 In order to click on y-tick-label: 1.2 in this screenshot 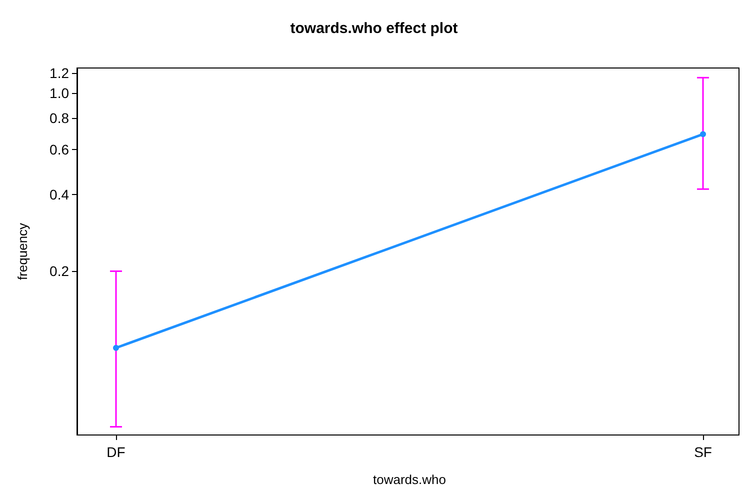, I will do `click(60, 72)`.